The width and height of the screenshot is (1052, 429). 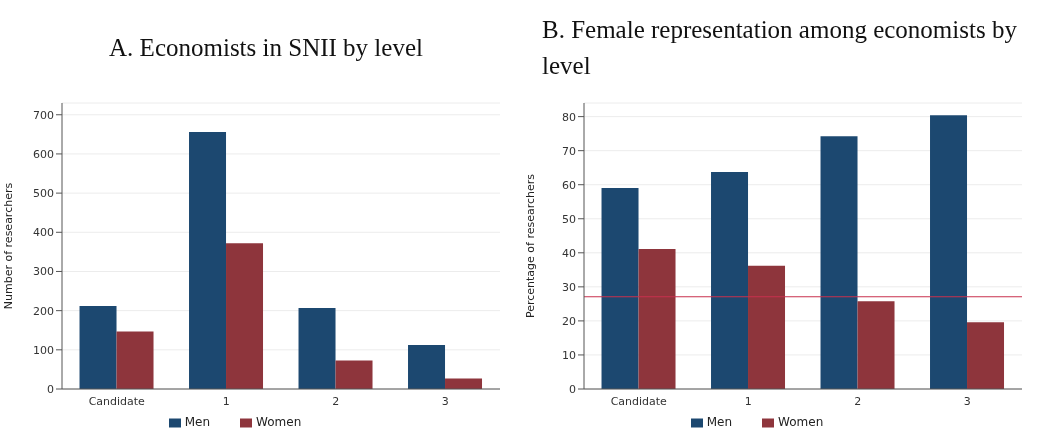 I want to click on y-tick-label: 200, so click(x=43, y=311).